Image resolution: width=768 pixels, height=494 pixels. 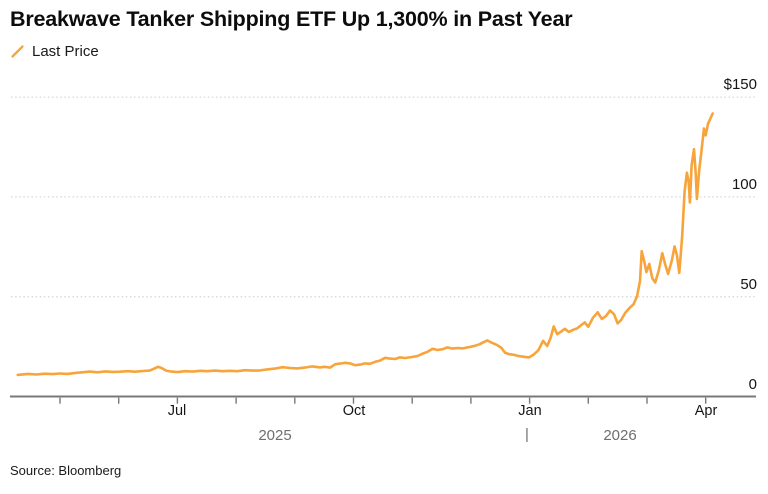 I want to click on source-text: Source: Bloomberg, so click(x=66, y=470).